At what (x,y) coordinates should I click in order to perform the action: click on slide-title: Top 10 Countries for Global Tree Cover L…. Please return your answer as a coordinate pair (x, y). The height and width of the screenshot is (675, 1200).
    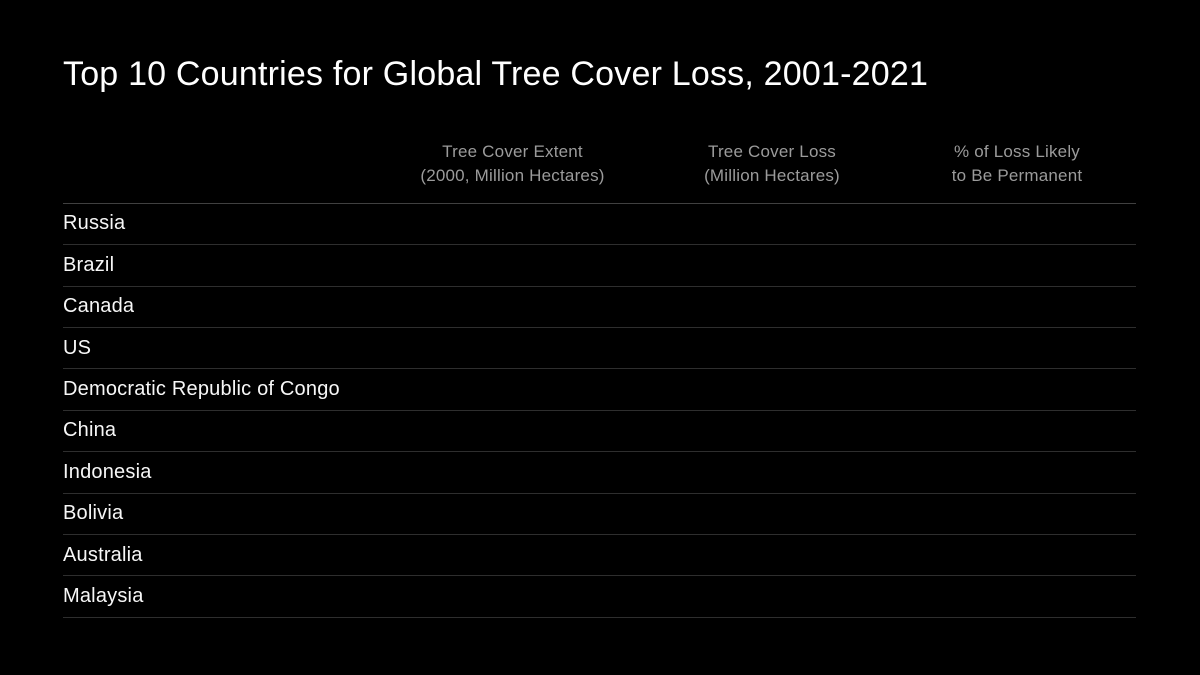
    Looking at the image, I should click on (496, 74).